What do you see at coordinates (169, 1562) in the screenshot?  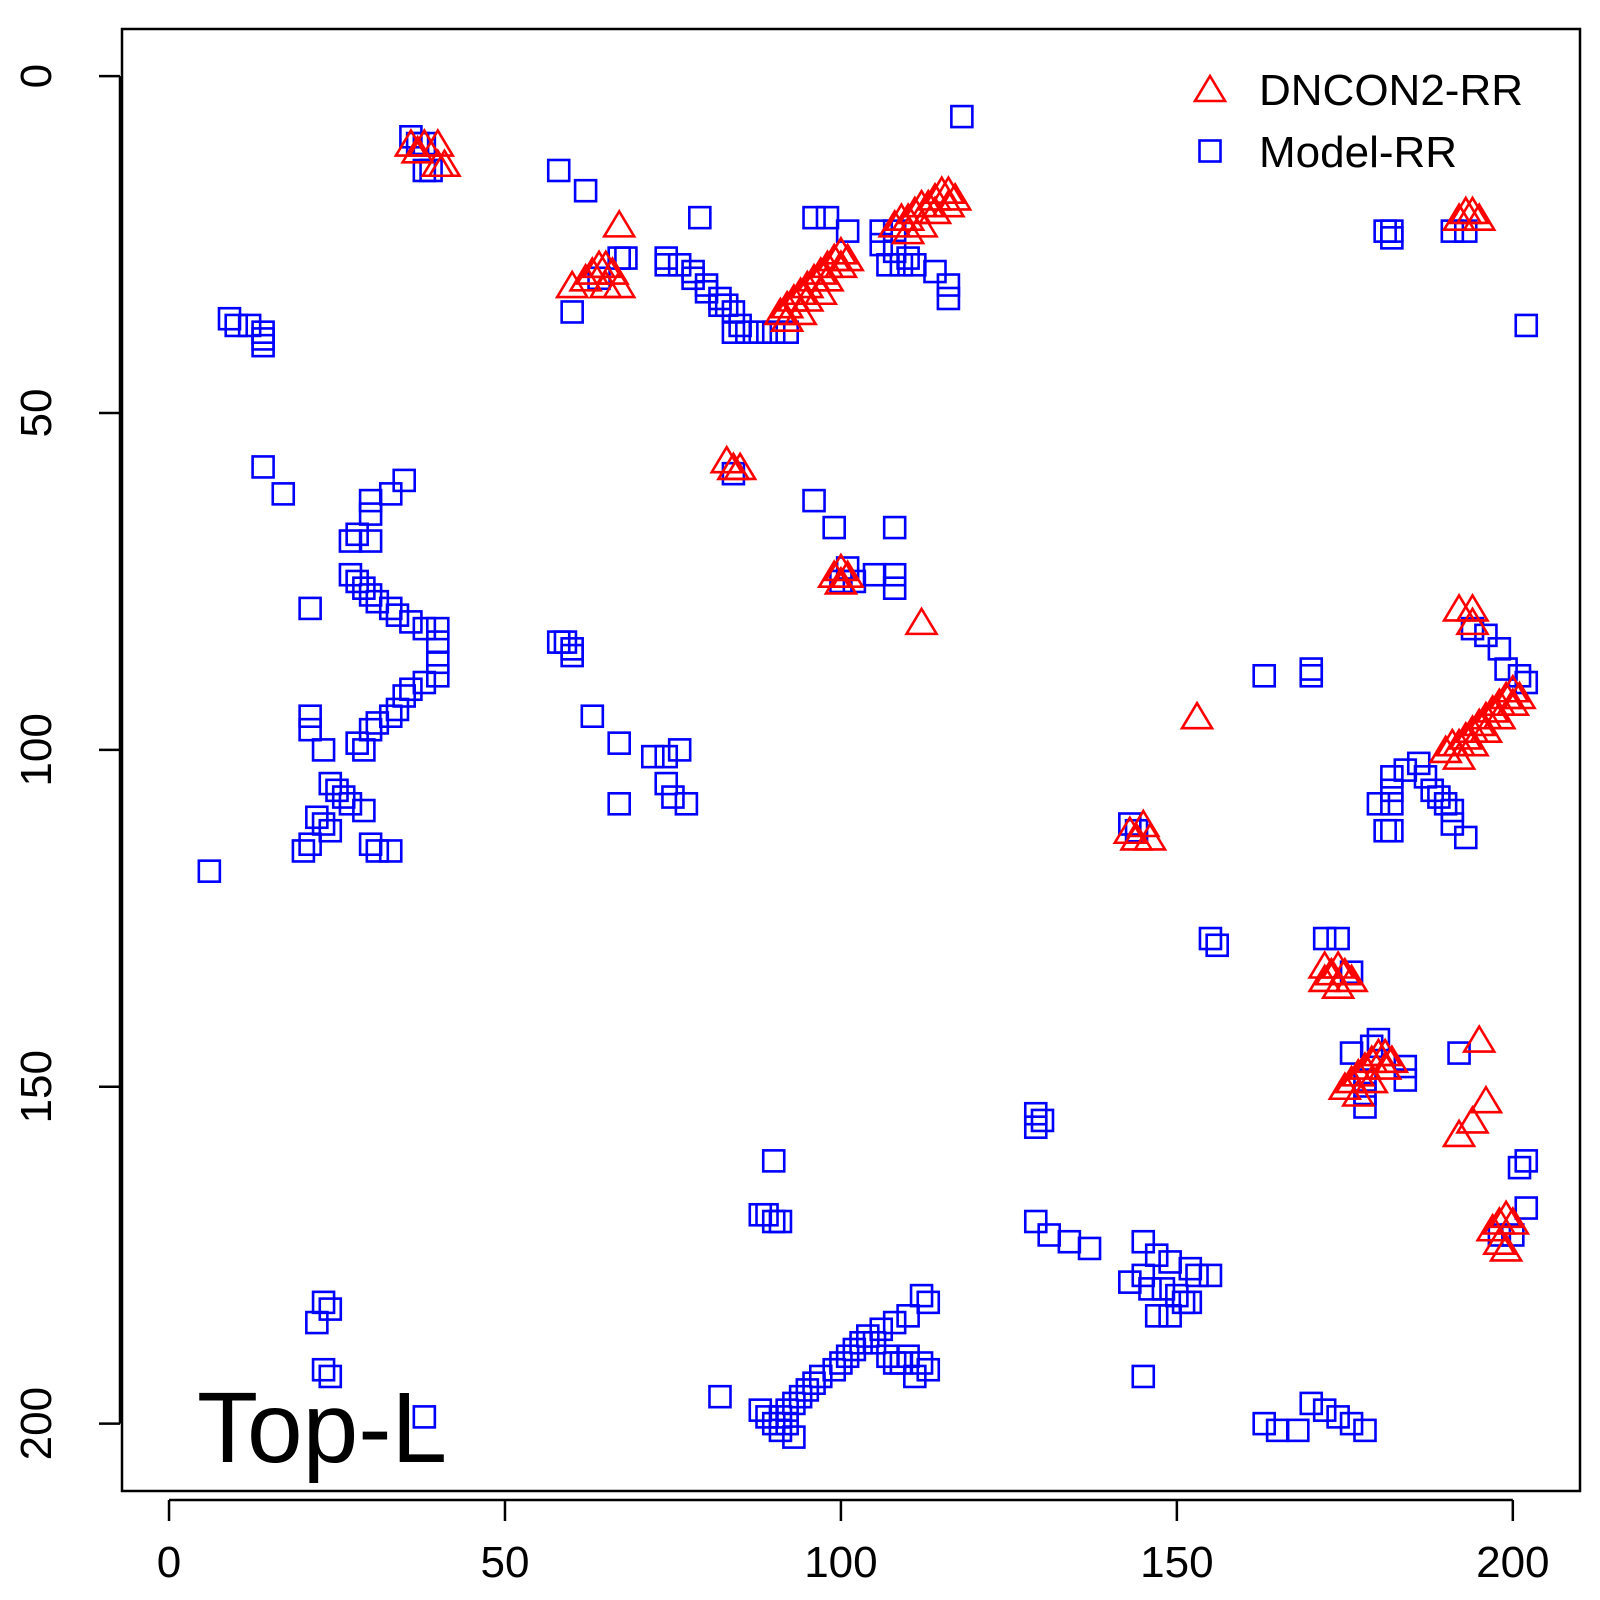 I see `x-tick-label: 0` at bounding box center [169, 1562].